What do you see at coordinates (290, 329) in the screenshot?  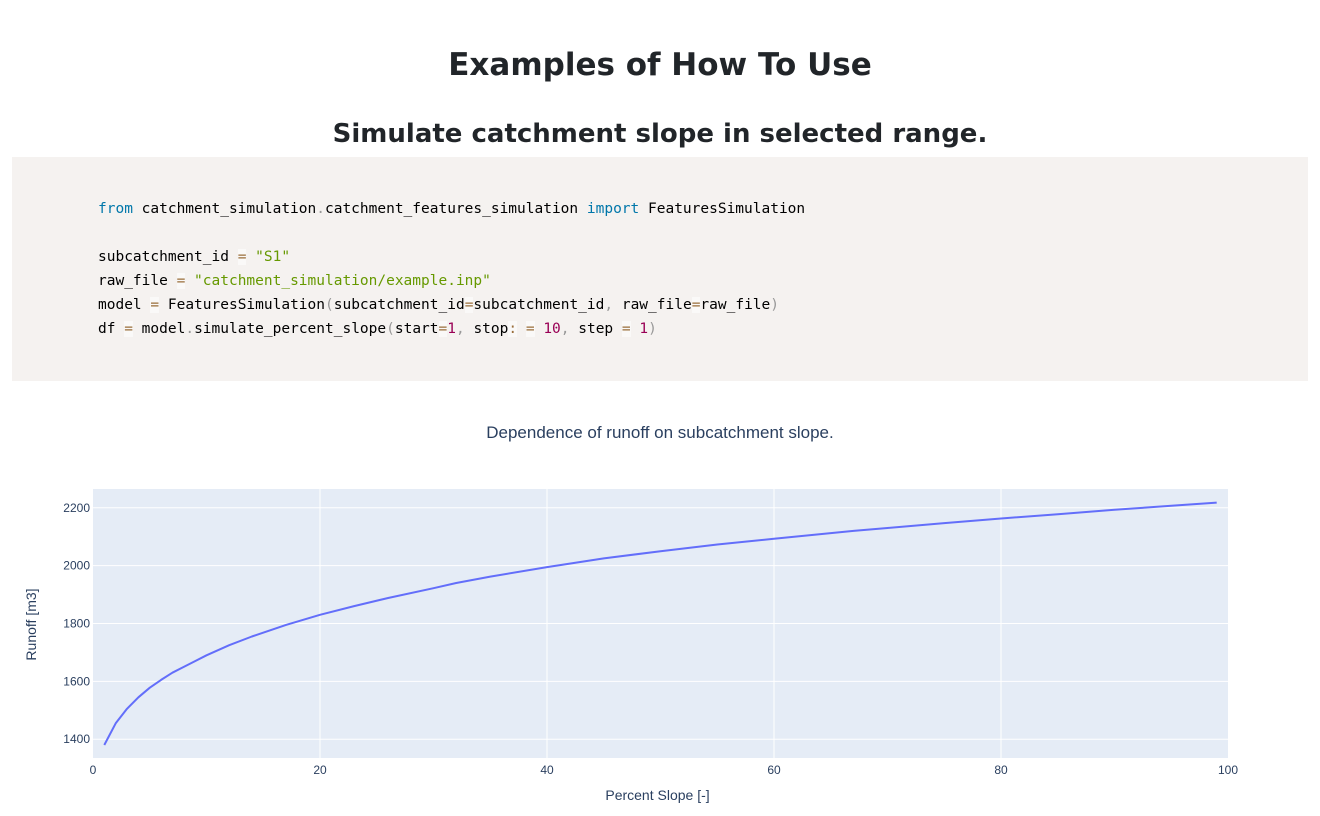 I see `code-token: simulate_percent_slope` at bounding box center [290, 329].